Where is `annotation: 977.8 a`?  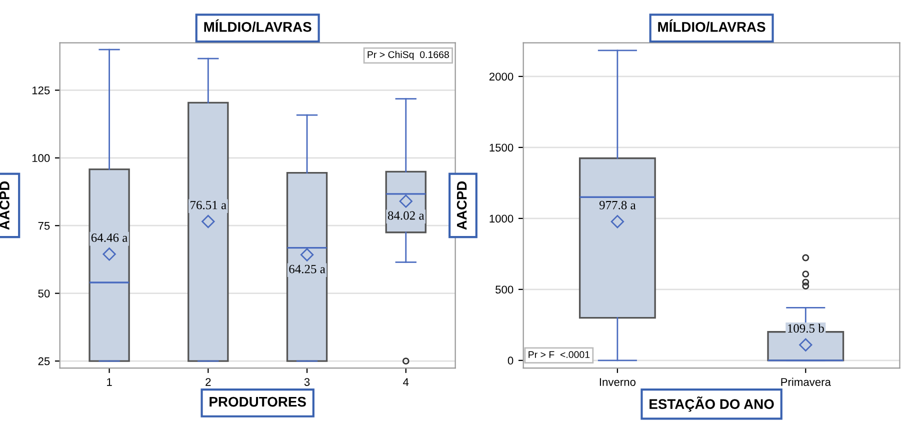 annotation: 977.8 a is located at coordinates (617, 205).